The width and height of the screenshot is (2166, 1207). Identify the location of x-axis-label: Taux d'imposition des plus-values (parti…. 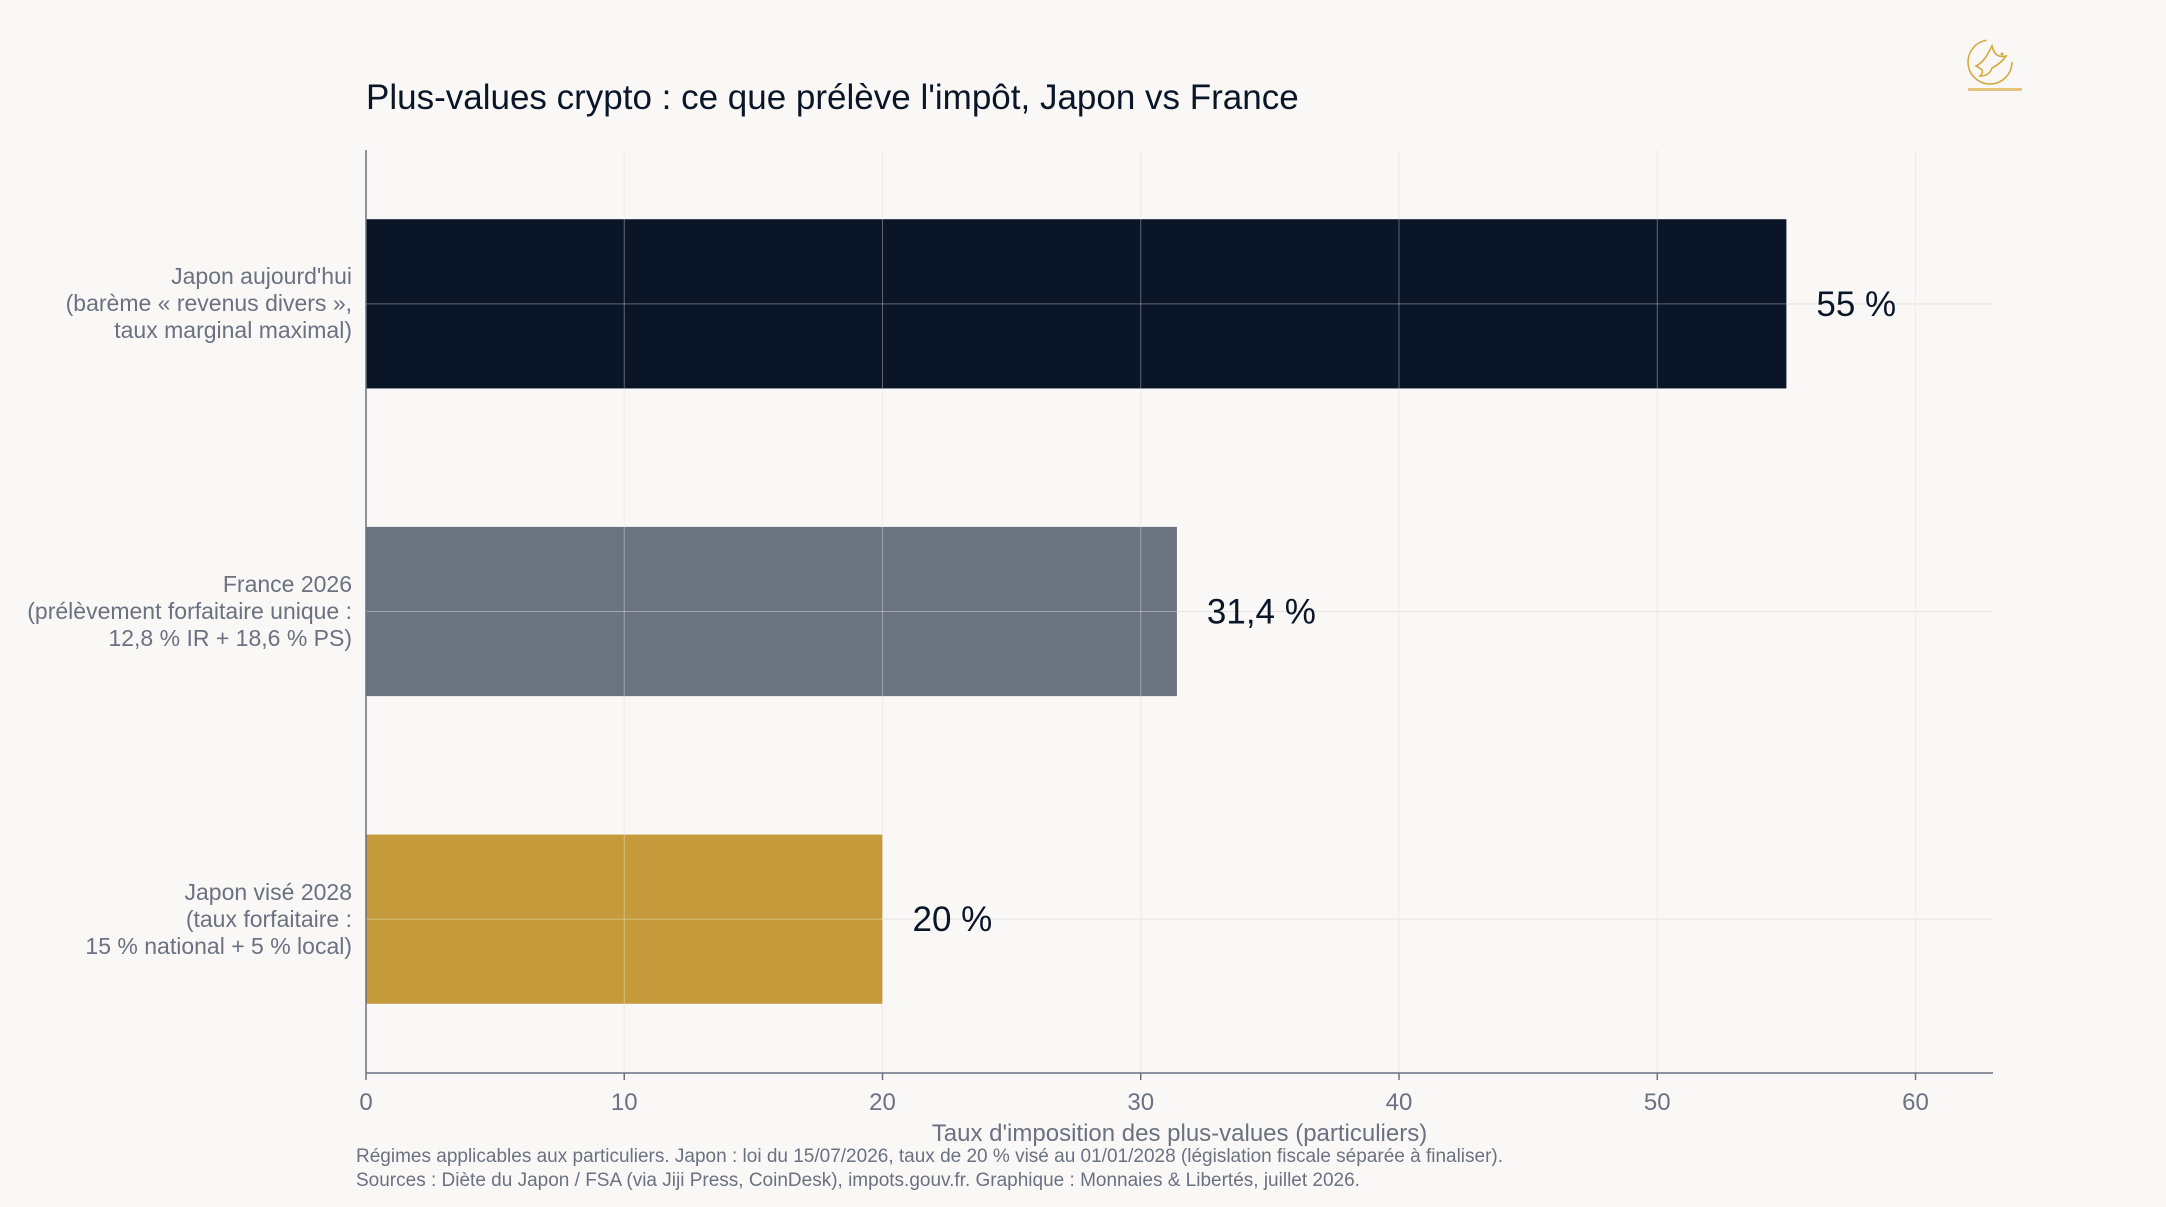
(1179, 1133).